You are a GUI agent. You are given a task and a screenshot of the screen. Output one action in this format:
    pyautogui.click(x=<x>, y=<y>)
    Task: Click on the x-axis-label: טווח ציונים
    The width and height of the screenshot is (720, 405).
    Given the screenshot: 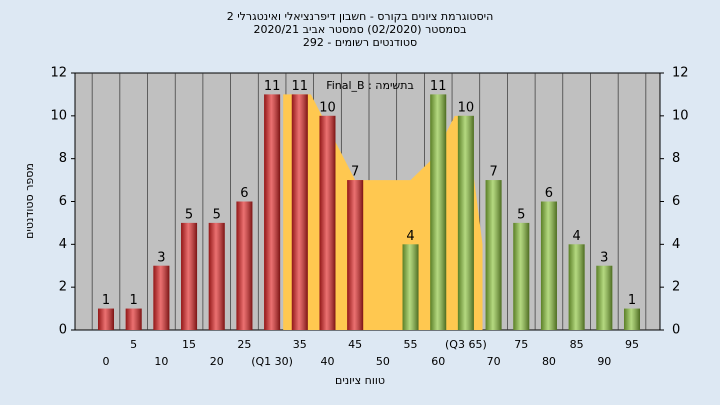 What is the action you would take?
    pyautogui.click(x=360, y=380)
    